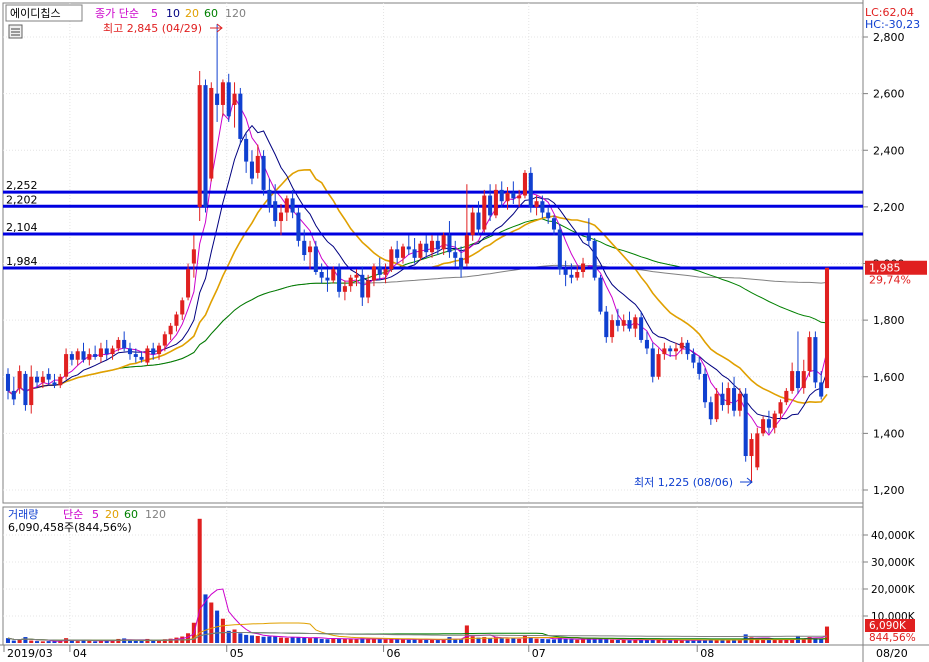  I want to click on date-axis-labels: 2019/03 04 05 06 07 08, so click(360, 653).